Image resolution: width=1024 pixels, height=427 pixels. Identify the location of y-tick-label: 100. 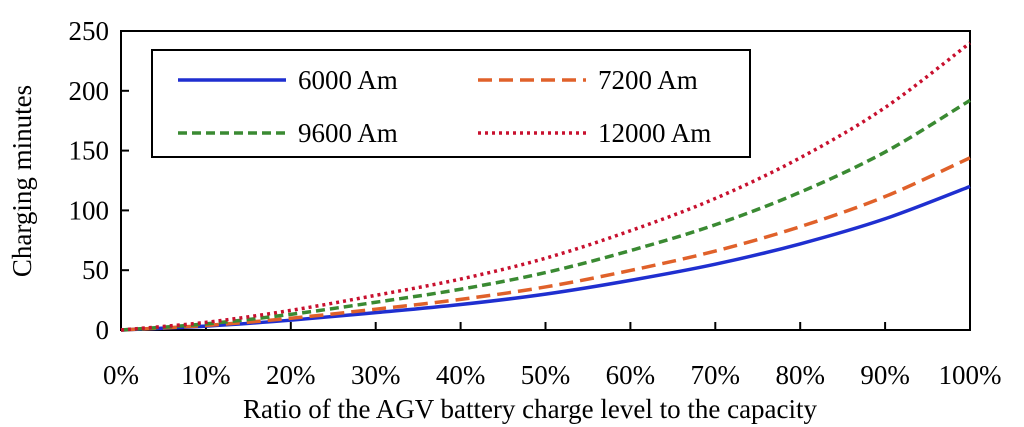
(89, 210).